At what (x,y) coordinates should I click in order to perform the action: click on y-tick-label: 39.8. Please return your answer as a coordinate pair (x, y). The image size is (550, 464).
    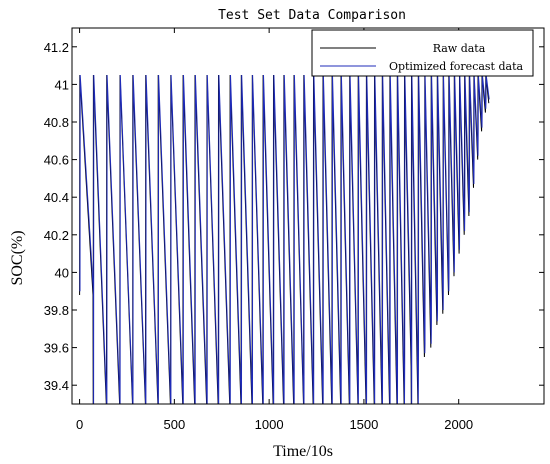
    Looking at the image, I should click on (56, 310).